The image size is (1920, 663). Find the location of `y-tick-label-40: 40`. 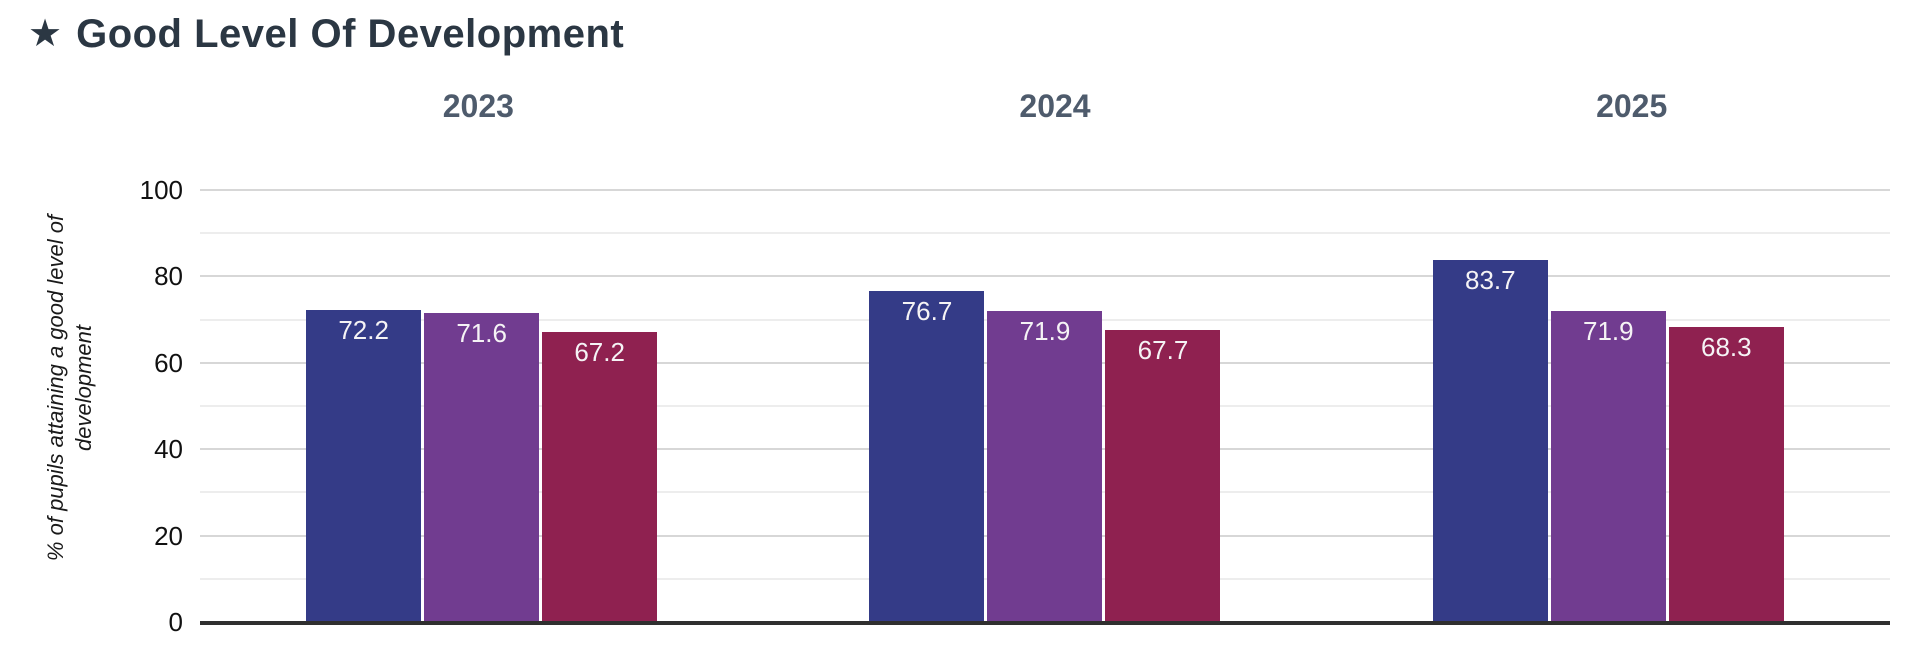

y-tick-label-40: 40 is located at coordinates (168, 449).